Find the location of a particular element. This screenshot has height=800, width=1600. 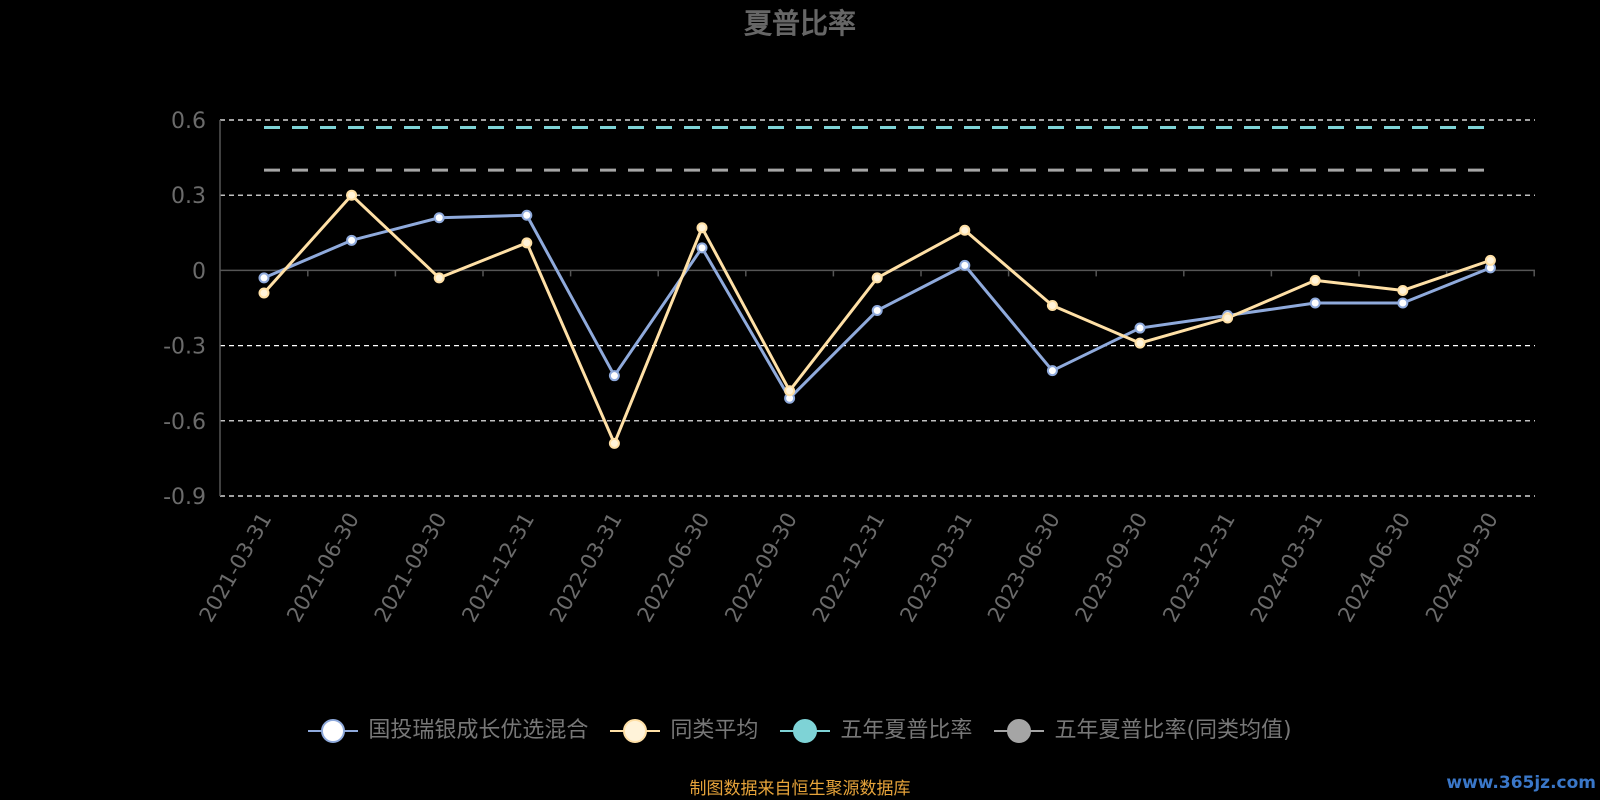

y-tick-label: 0.6 is located at coordinates (188, 121).